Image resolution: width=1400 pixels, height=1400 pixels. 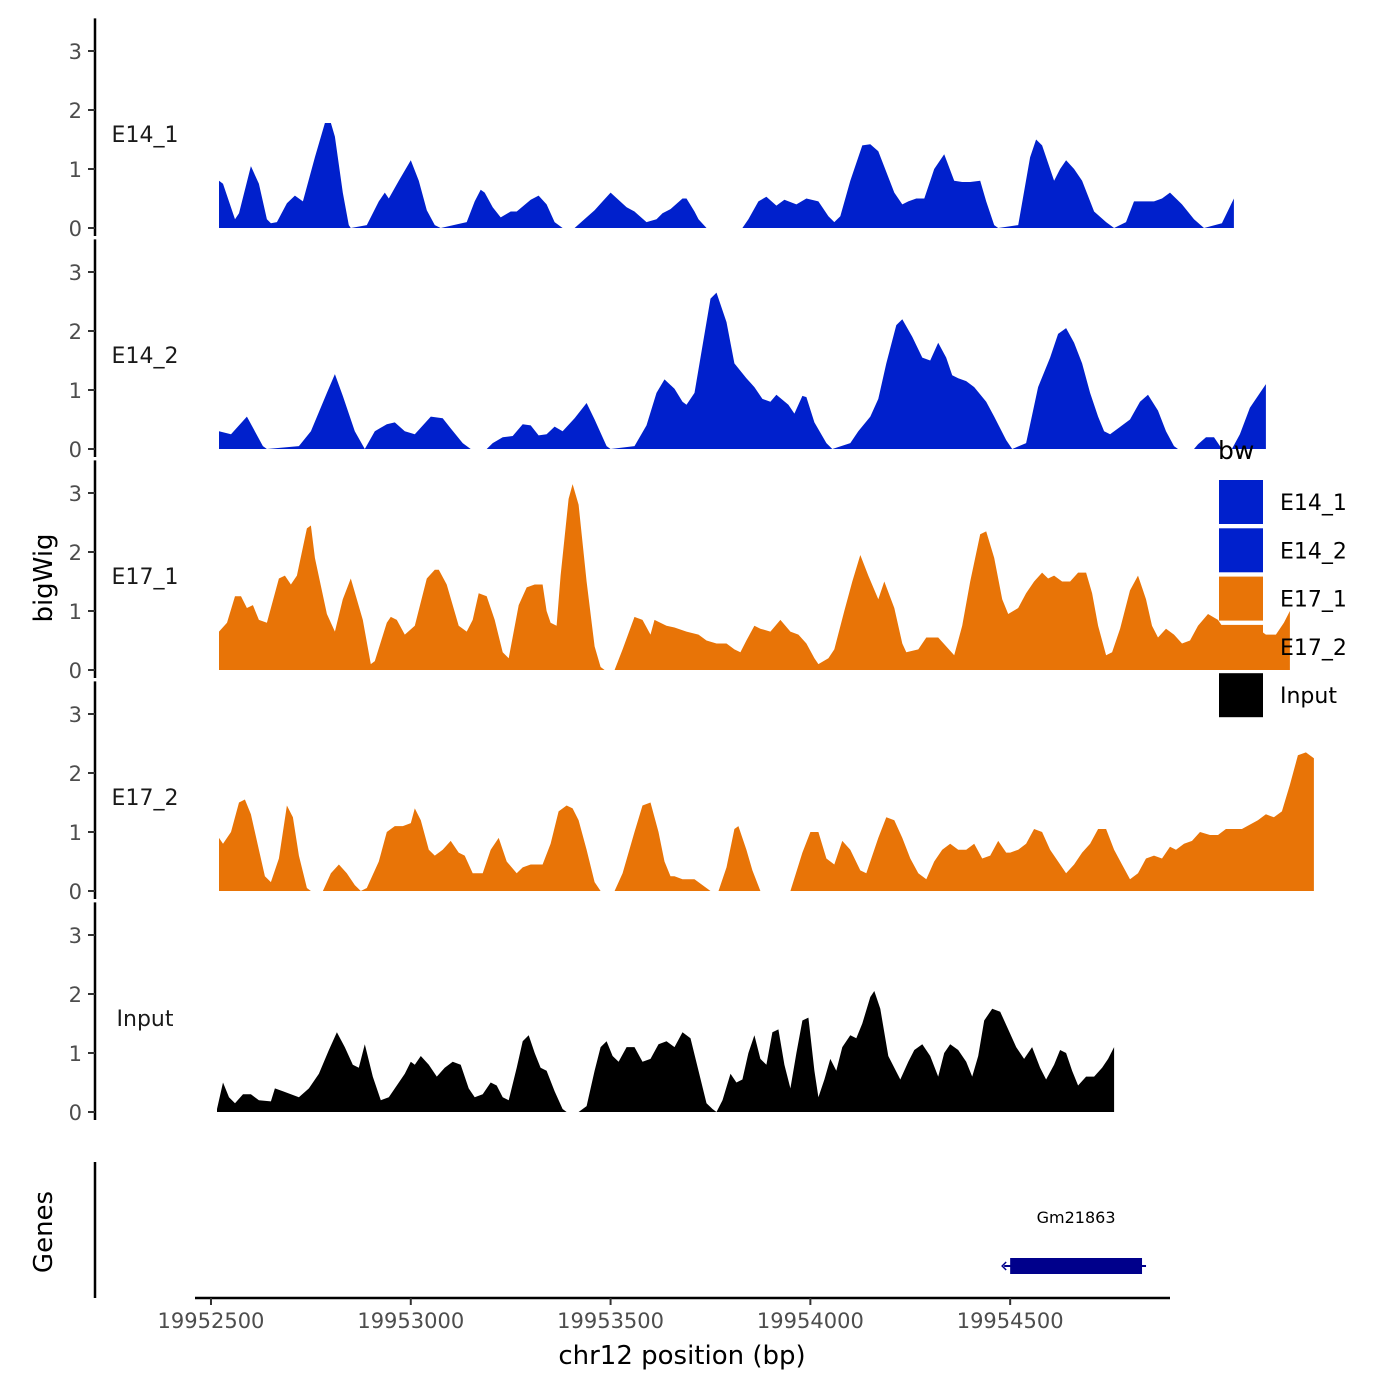 I want to click on x-axis-title: chr12 position (bp), so click(x=681, y=1356).